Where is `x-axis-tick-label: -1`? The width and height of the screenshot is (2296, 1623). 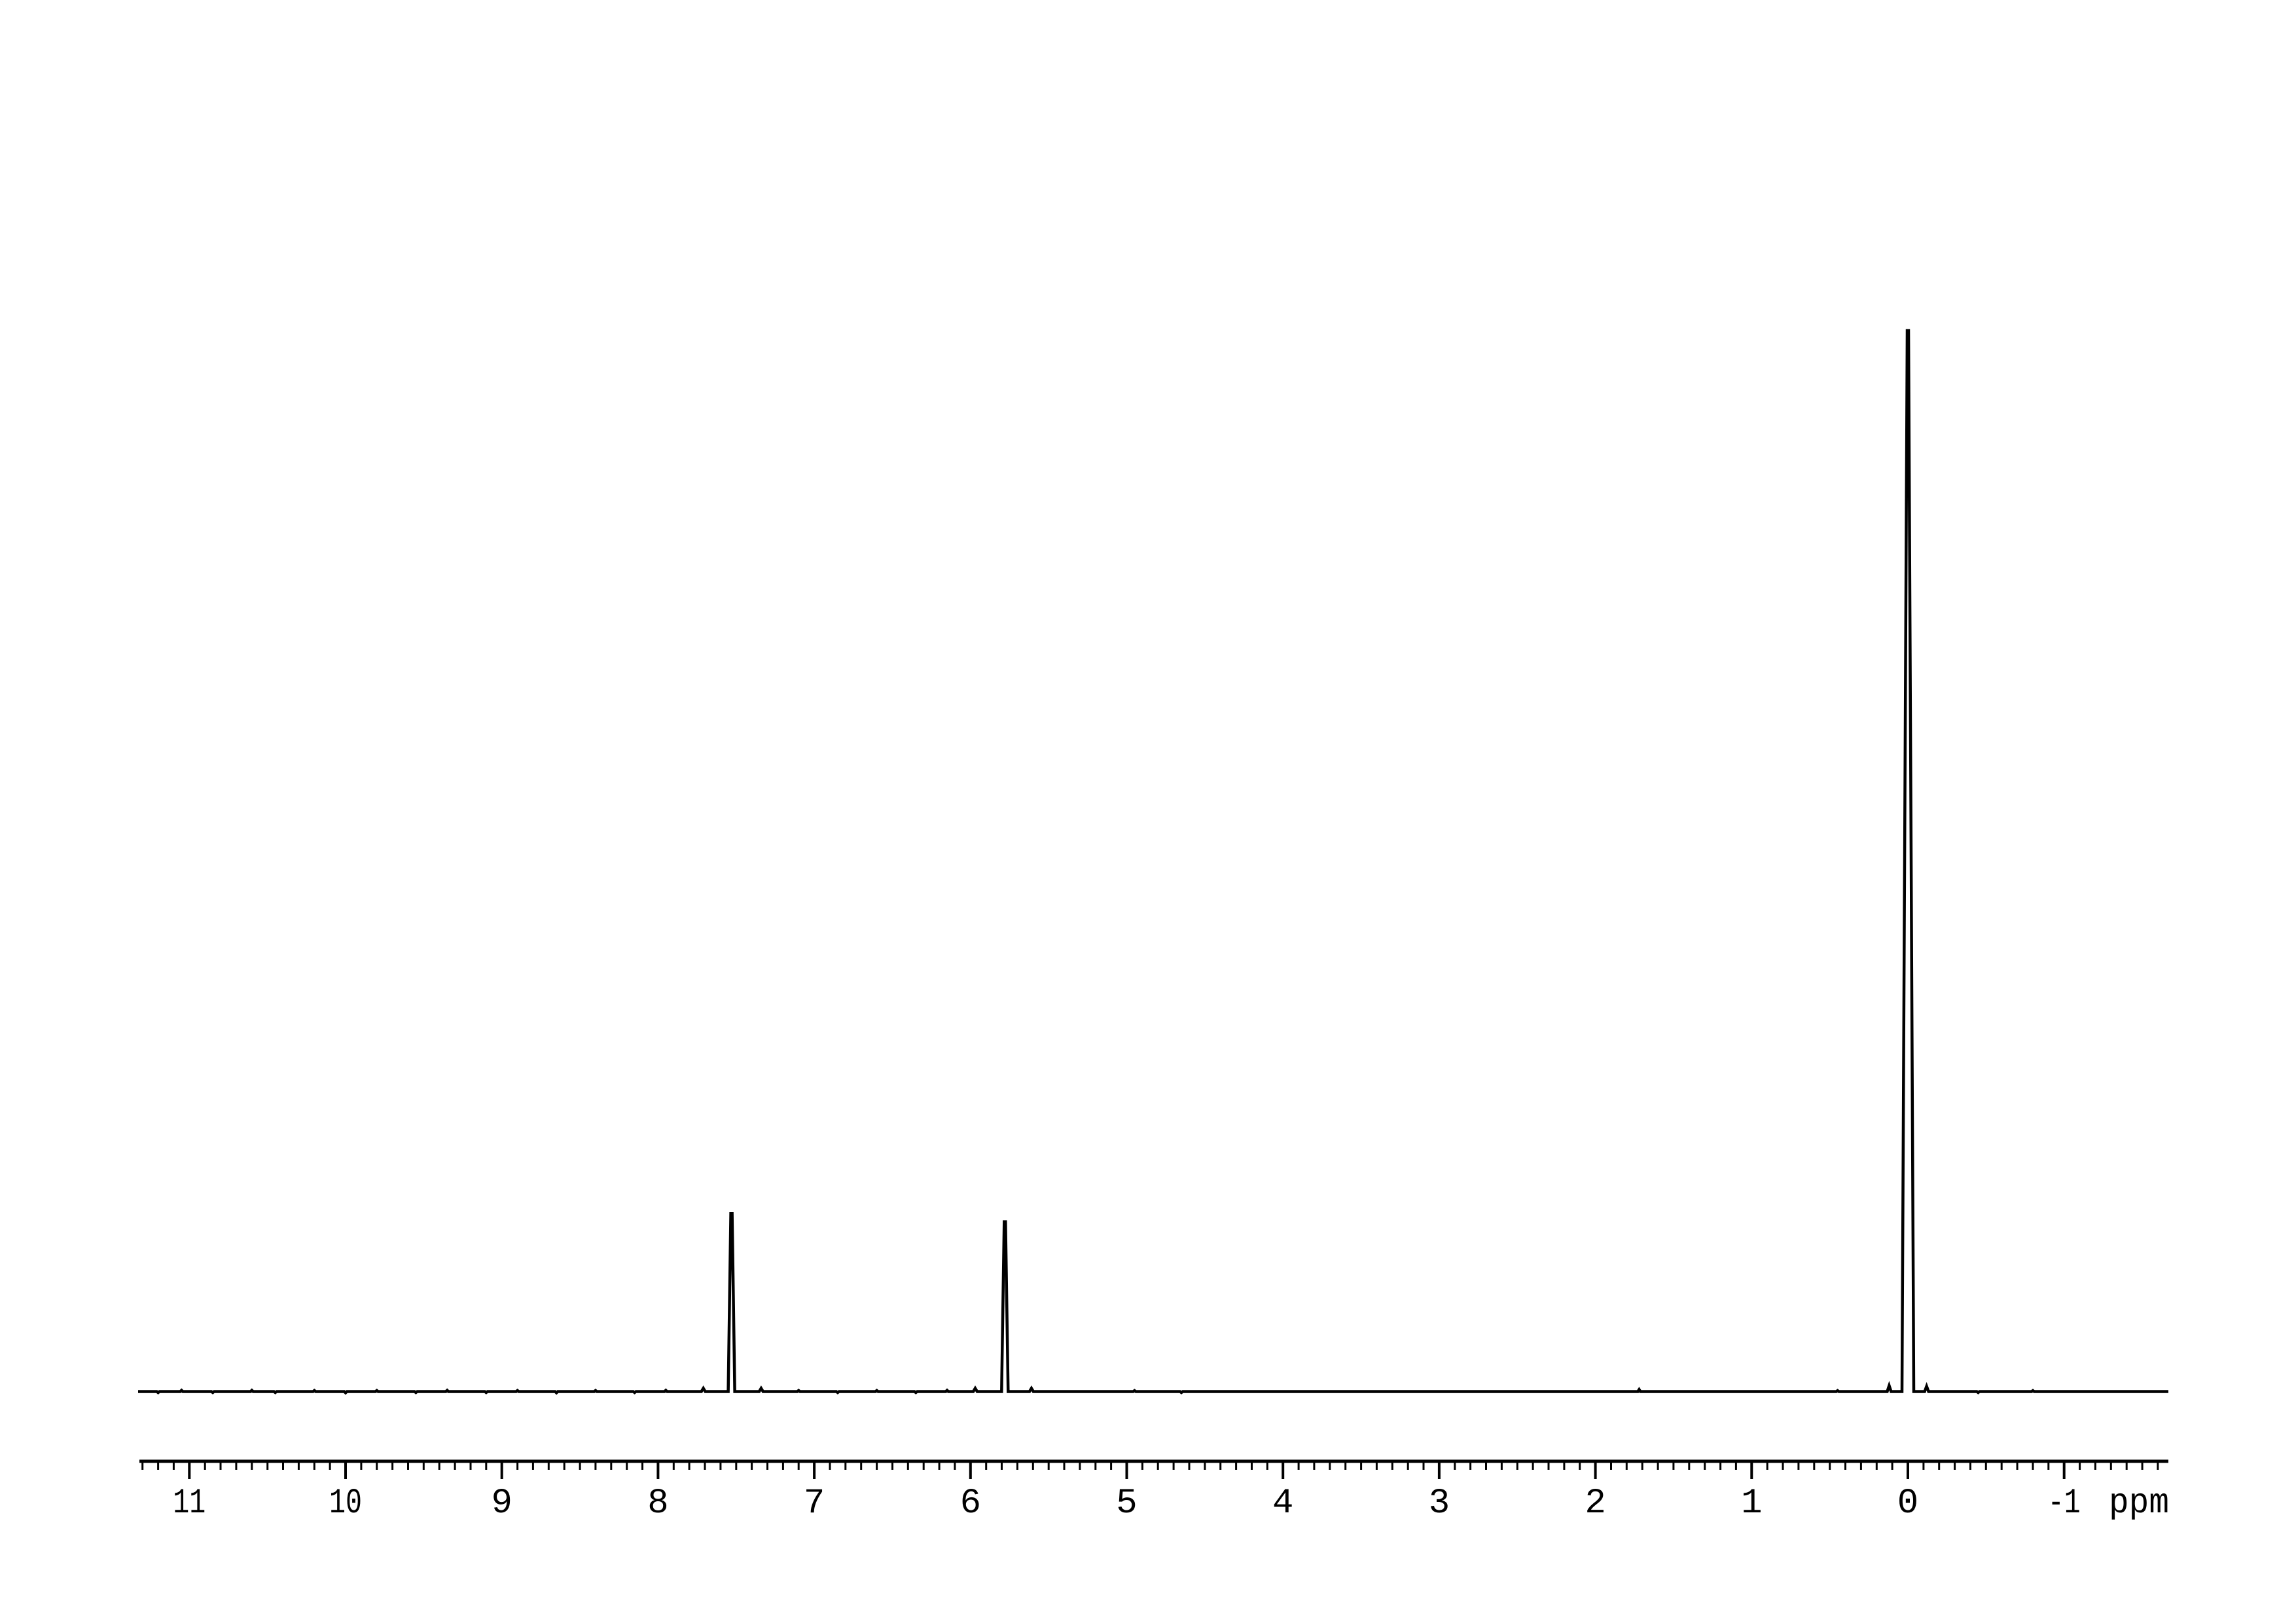
x-axis-tick-label: -1 is located at coordinates (2064, 1503).